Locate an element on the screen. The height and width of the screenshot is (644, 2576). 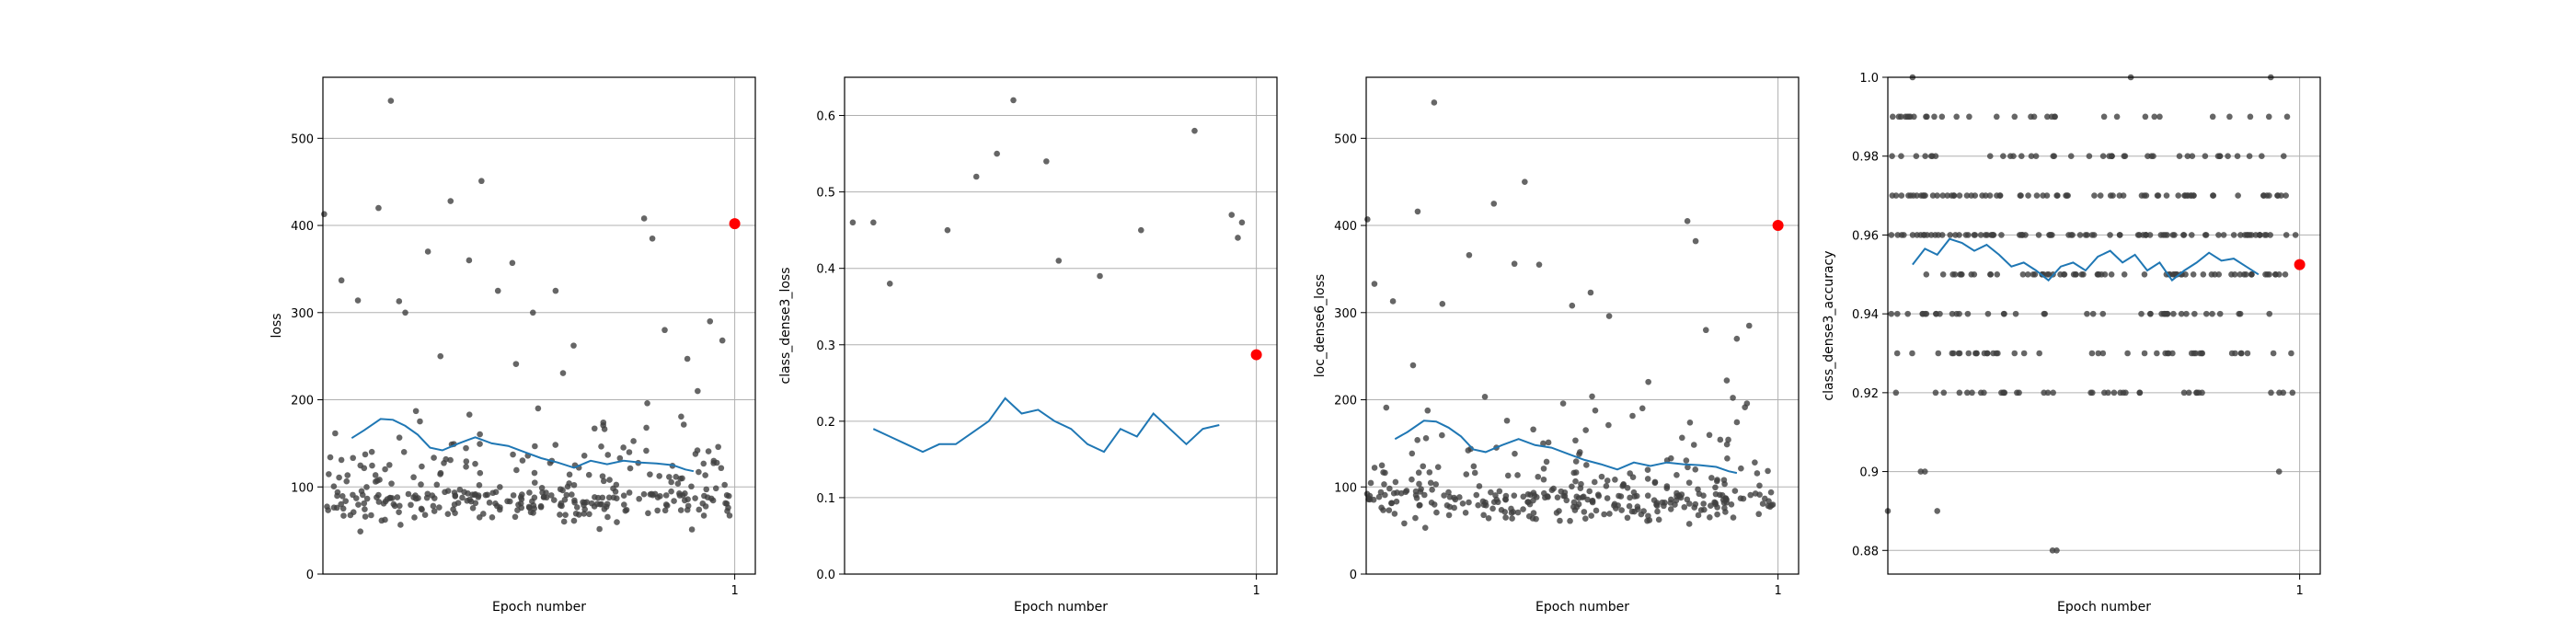
axes-frame is located at coordinates (1582, 325).